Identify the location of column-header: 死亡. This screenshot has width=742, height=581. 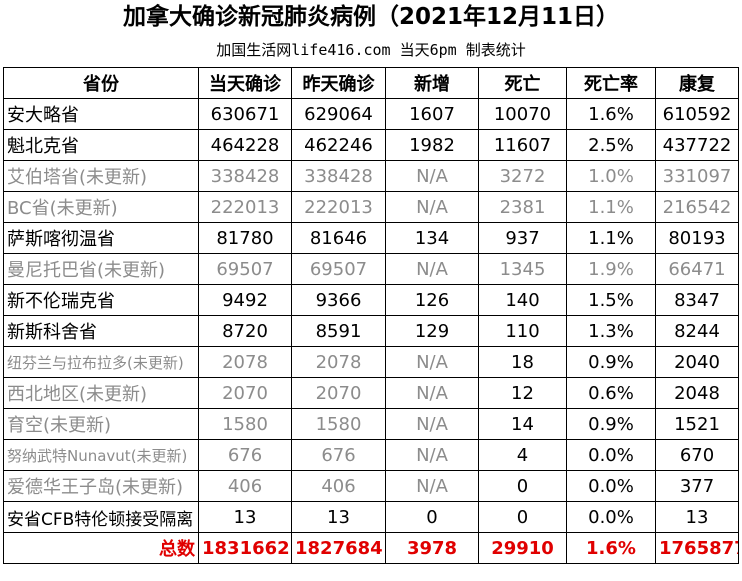
(522, 83).